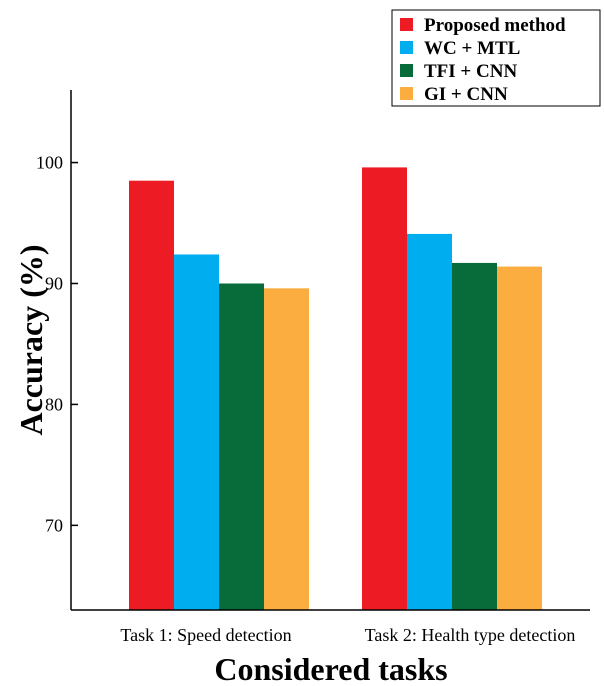  Describe the element at coordinates (472, 48) in the screenshot. I see `legend-label: WC + MTL` at that location.